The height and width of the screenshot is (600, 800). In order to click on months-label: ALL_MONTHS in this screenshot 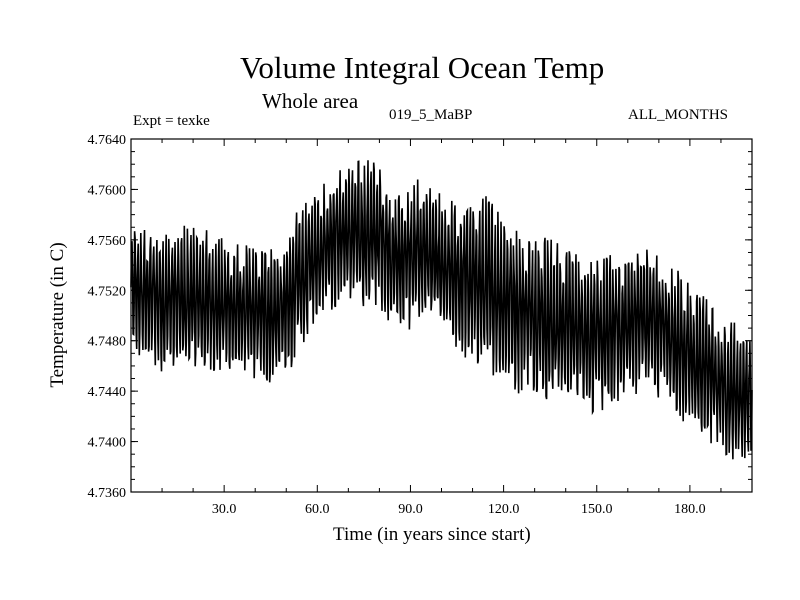, I will do `click(678, 115)`.